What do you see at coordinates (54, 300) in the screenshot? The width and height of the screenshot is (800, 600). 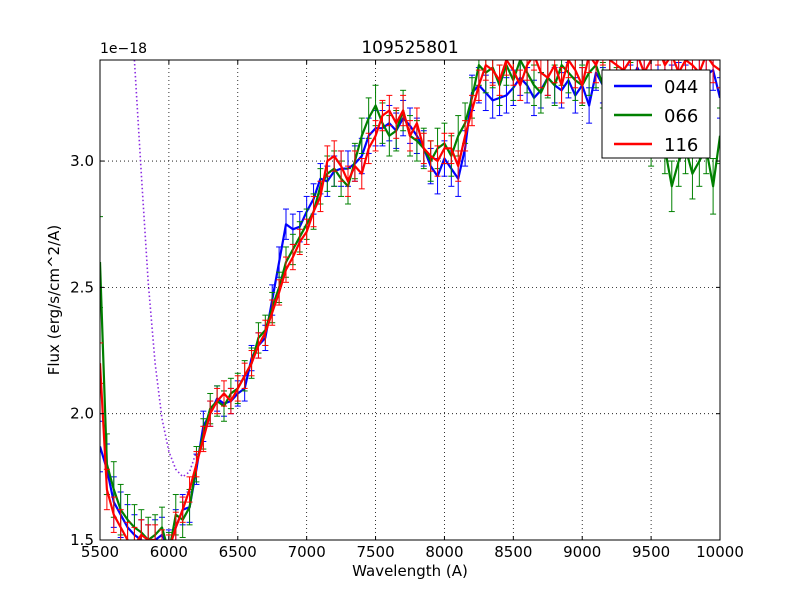 I see `y-axis-label: Flux (erg/s/cm^2/A)` at bounding box center [54, 300].